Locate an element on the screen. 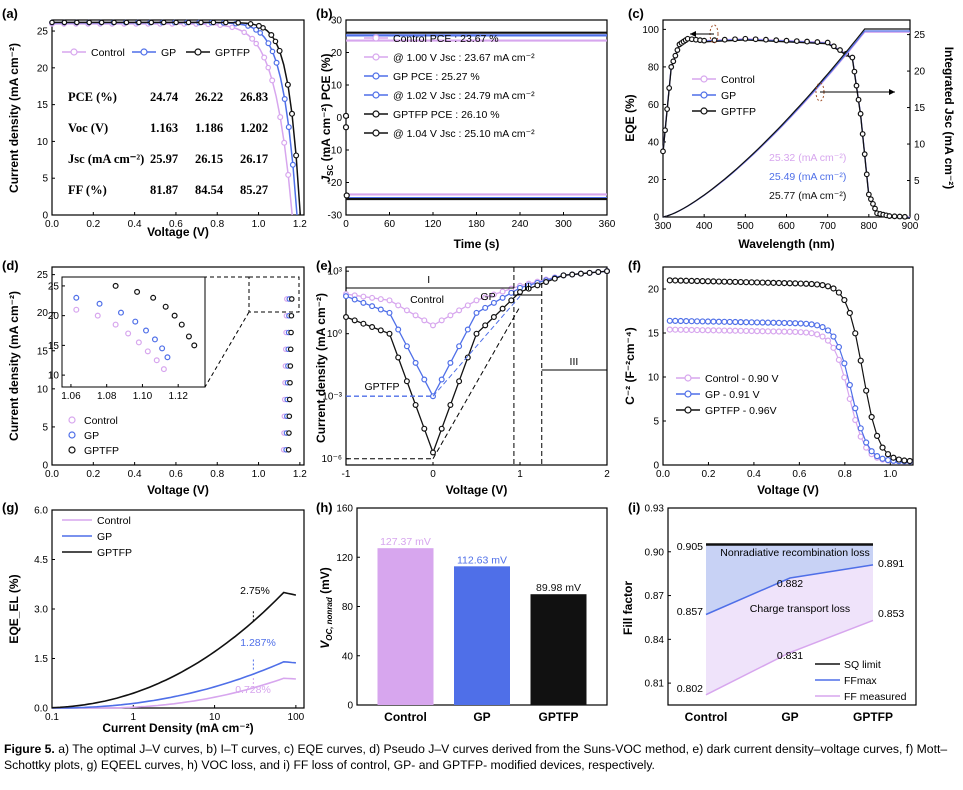 This screenshot has height=790, width=963. y-tick-label: 10⁰ is located at coordinates (334, 334).